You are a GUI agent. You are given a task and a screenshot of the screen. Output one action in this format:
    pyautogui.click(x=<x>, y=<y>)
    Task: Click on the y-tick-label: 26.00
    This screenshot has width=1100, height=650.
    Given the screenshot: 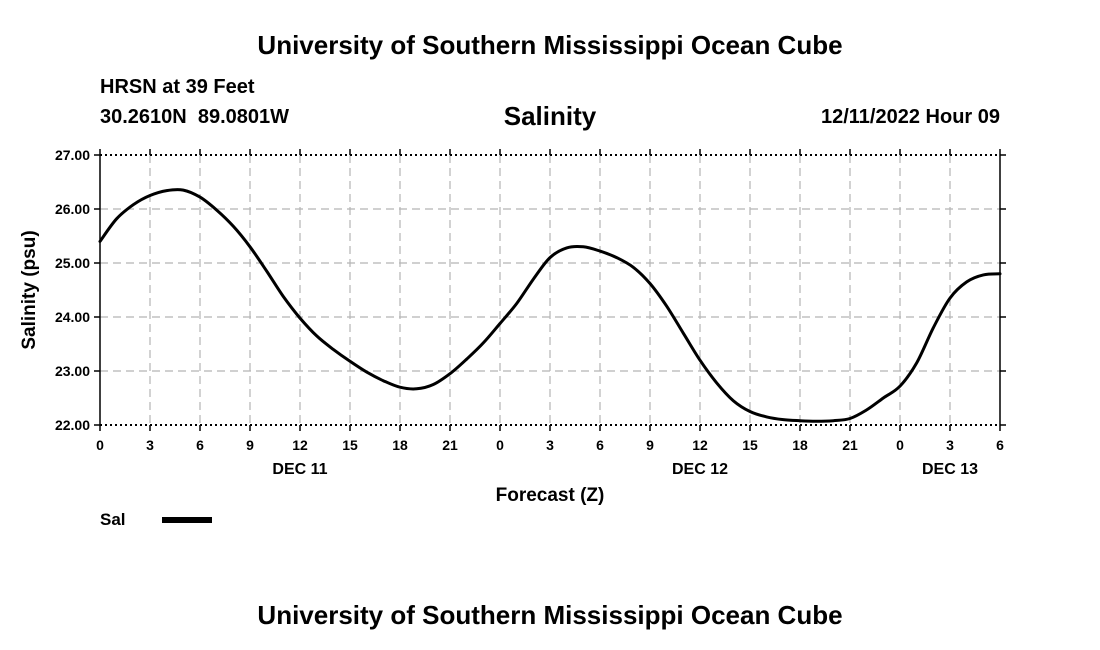 What is the action you would take?
    pyautogui.click(x=72, y=209)
    